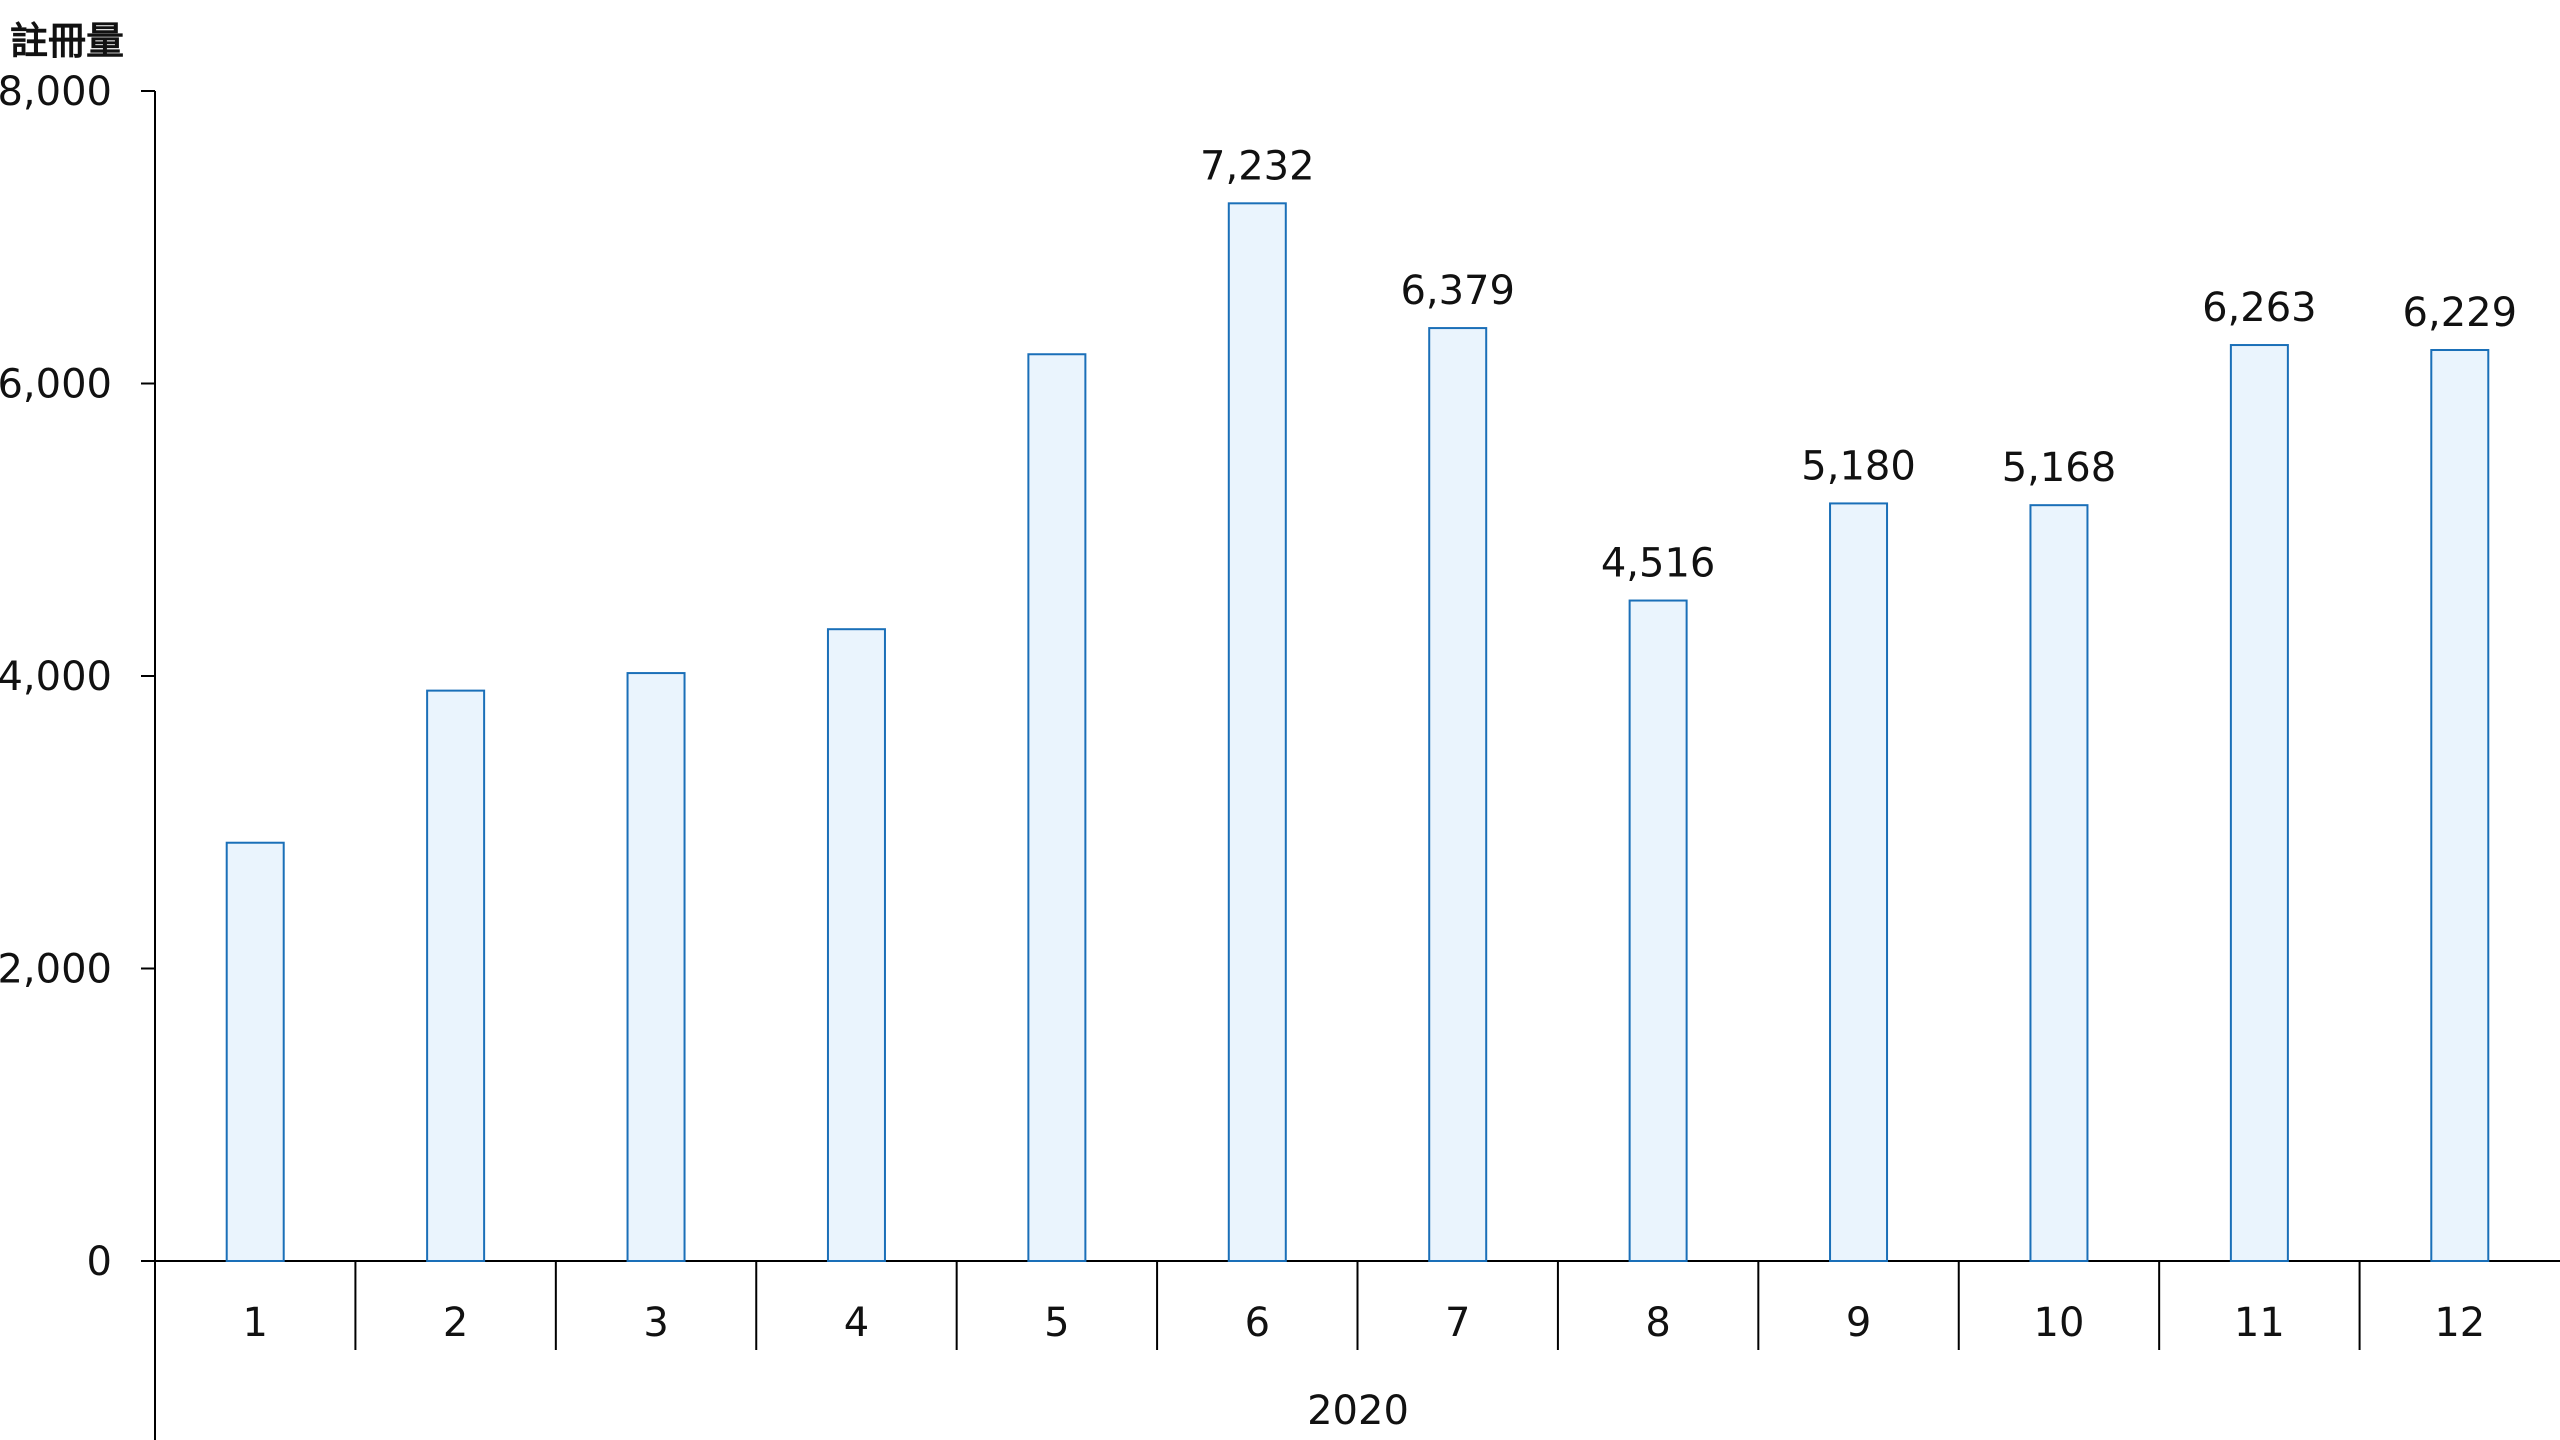  What do you see at coordinates (856, 1323) in the screenshot?
I see `x-tick-label: 4` at bounding box center [856, 1323].